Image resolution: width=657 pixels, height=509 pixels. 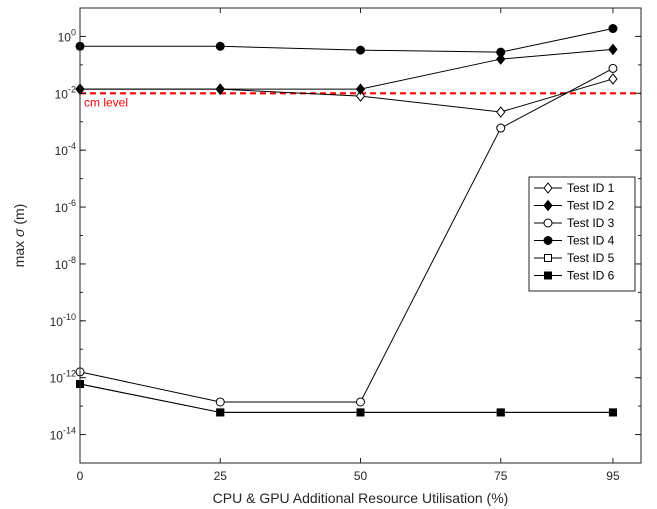 What do you see at coordinates (63, 320) in the screenshot?
I see `y-tick-label: 10⁻¹⁰` at bounding box center [63, 320].